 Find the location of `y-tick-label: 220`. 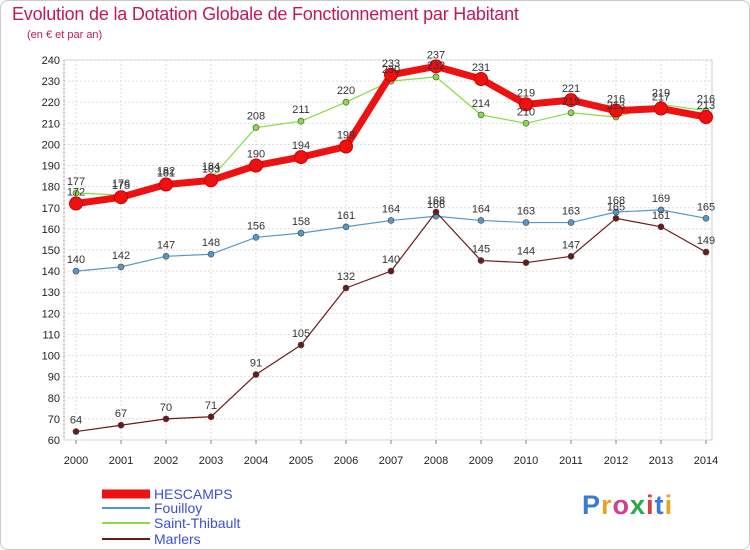

y-tick-label: 220 is located at coordinates (51, 103).